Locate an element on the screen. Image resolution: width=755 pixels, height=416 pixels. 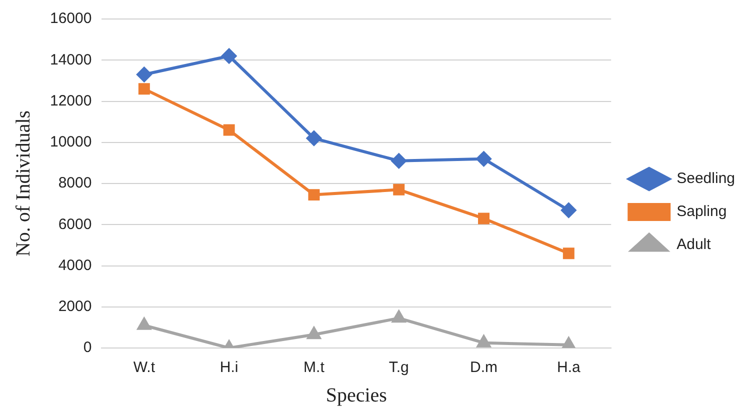
x-tick-label: T.g is located at coordinates (398, 367).